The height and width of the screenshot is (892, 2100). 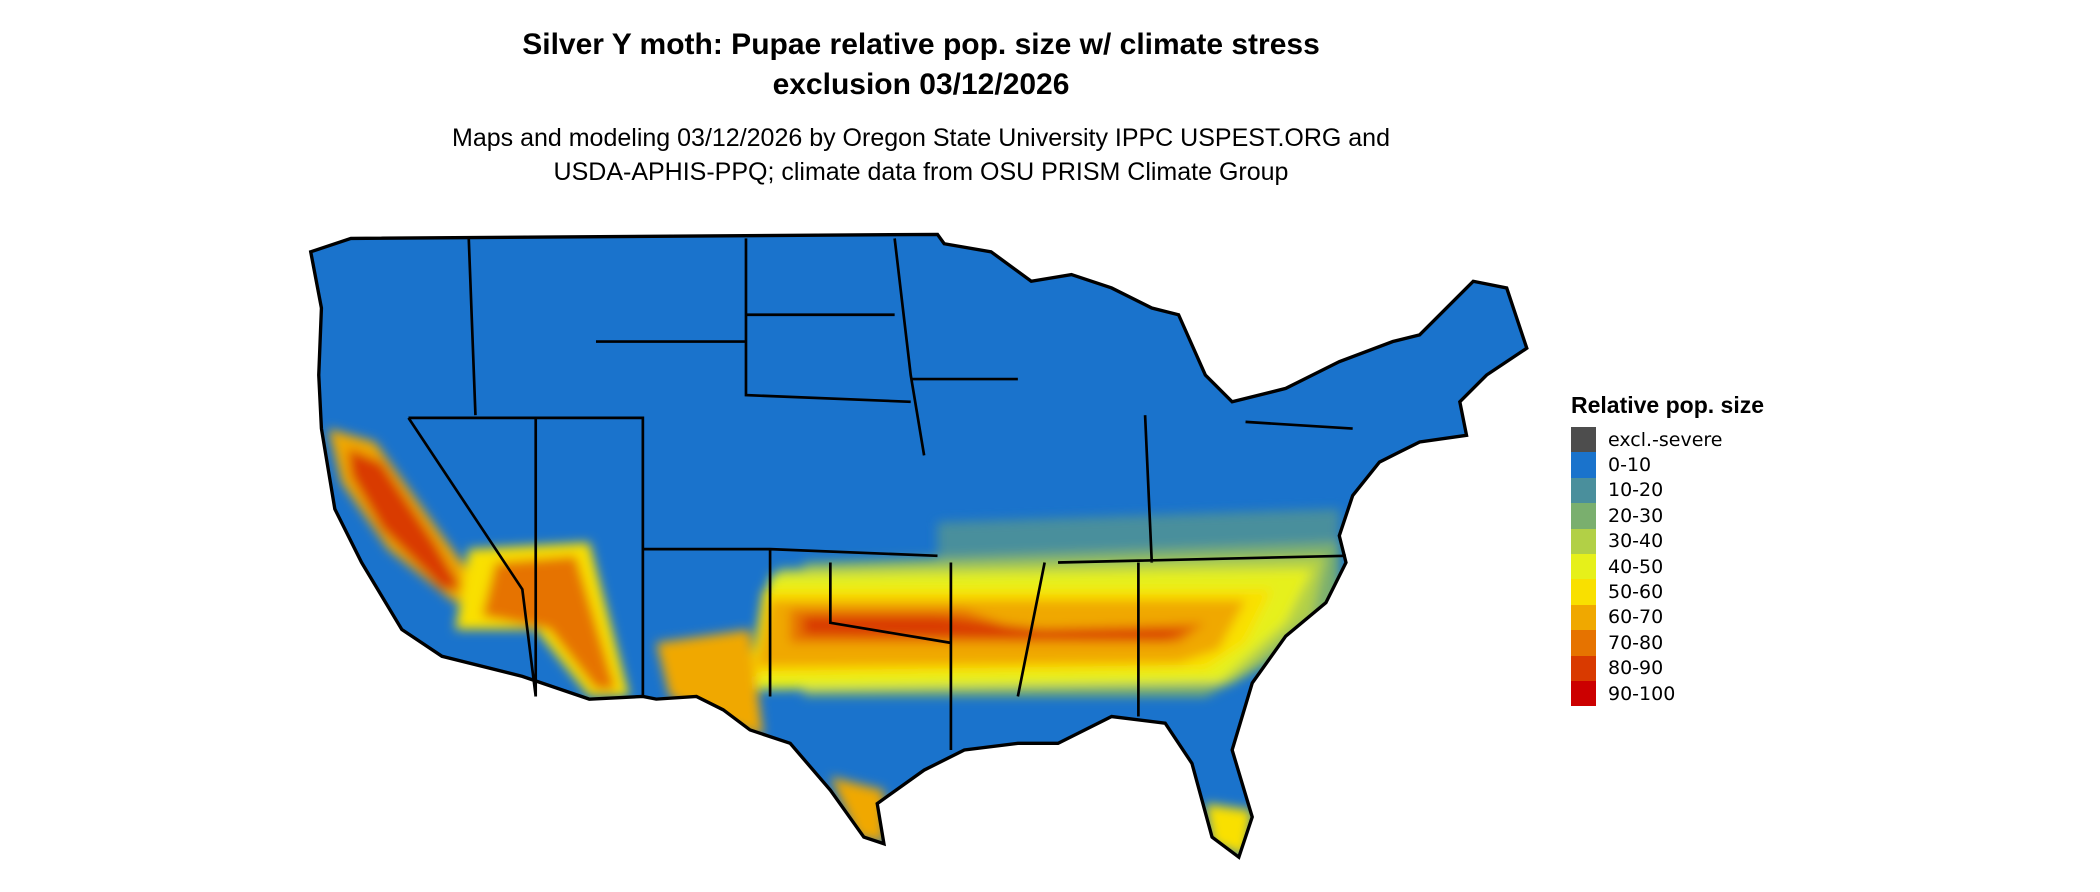 I want to click on legend-item: 40-50, so click(x=1667, y=566).